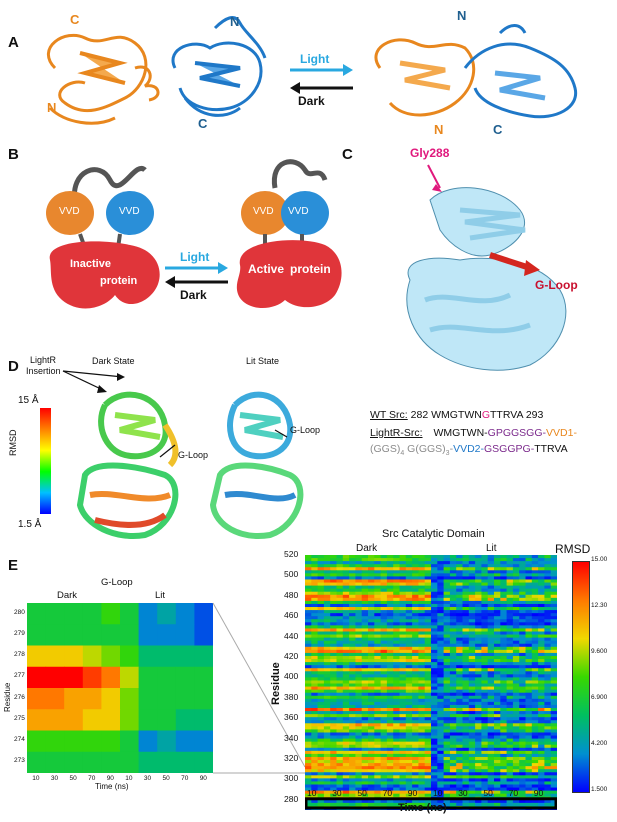 Image resolution: width=617 pixels, height=822 pixels. Describe the element at coordinates (473, 433) in the screenshot. I see `lightr-src-sequence: LightR-Src: WMGTWN-GPGGSGG-VVD1-` at that location.